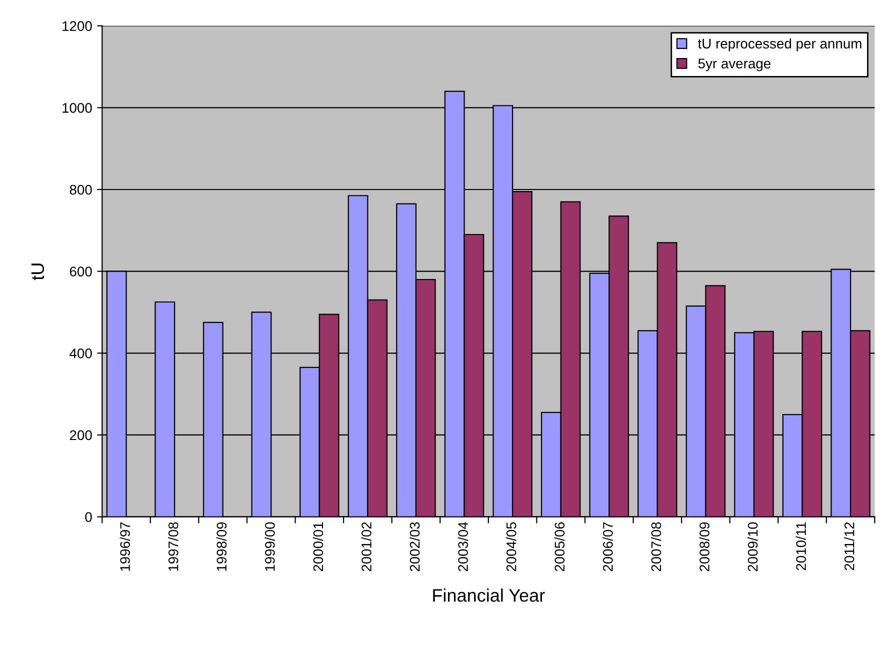 The height and width of the screenshot is (646, 888). Describe the element at coordinates (81, 435) in the screenshot. I see `y-tick-label: 200` at that location.